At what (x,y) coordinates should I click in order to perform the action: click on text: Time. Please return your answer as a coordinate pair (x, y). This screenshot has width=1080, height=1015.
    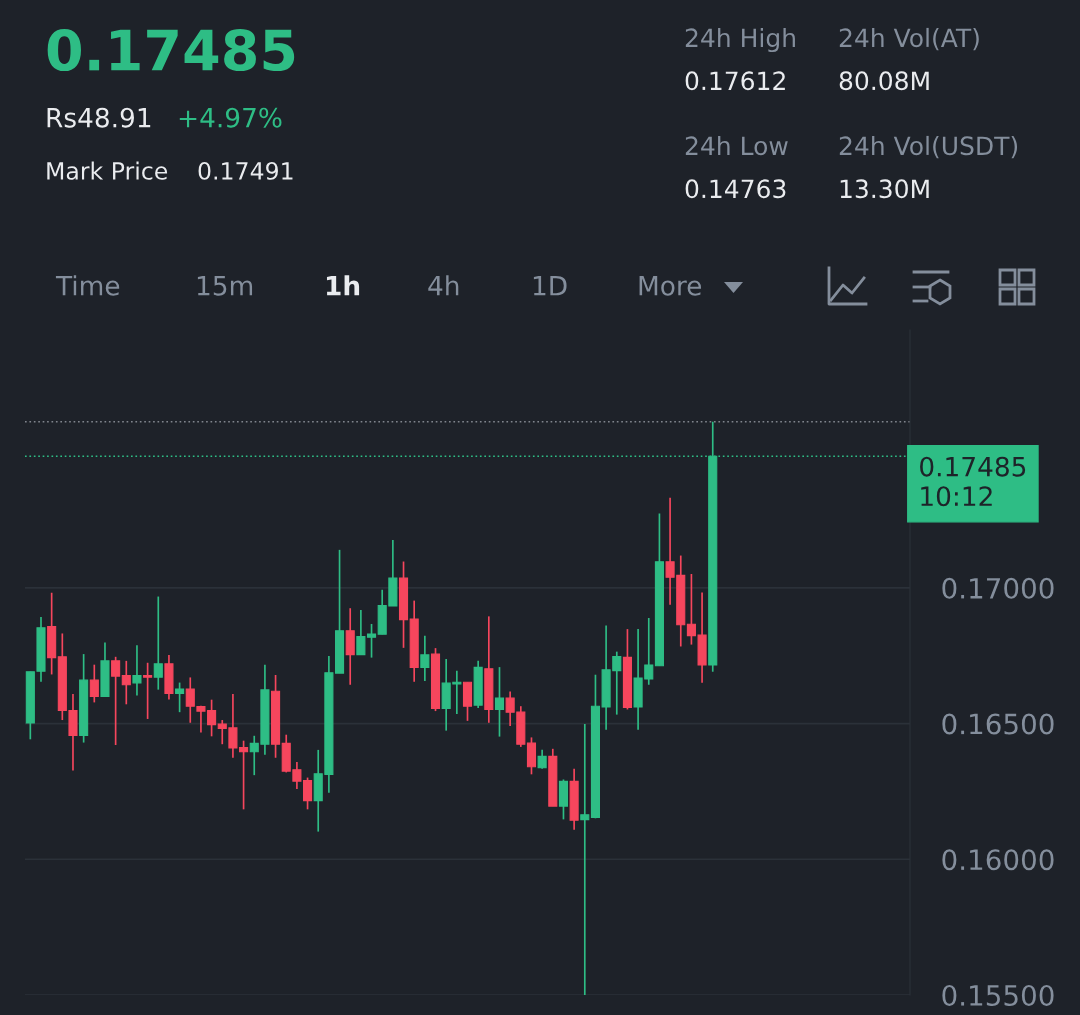
    Looking at the image, I should click on (87, 285).